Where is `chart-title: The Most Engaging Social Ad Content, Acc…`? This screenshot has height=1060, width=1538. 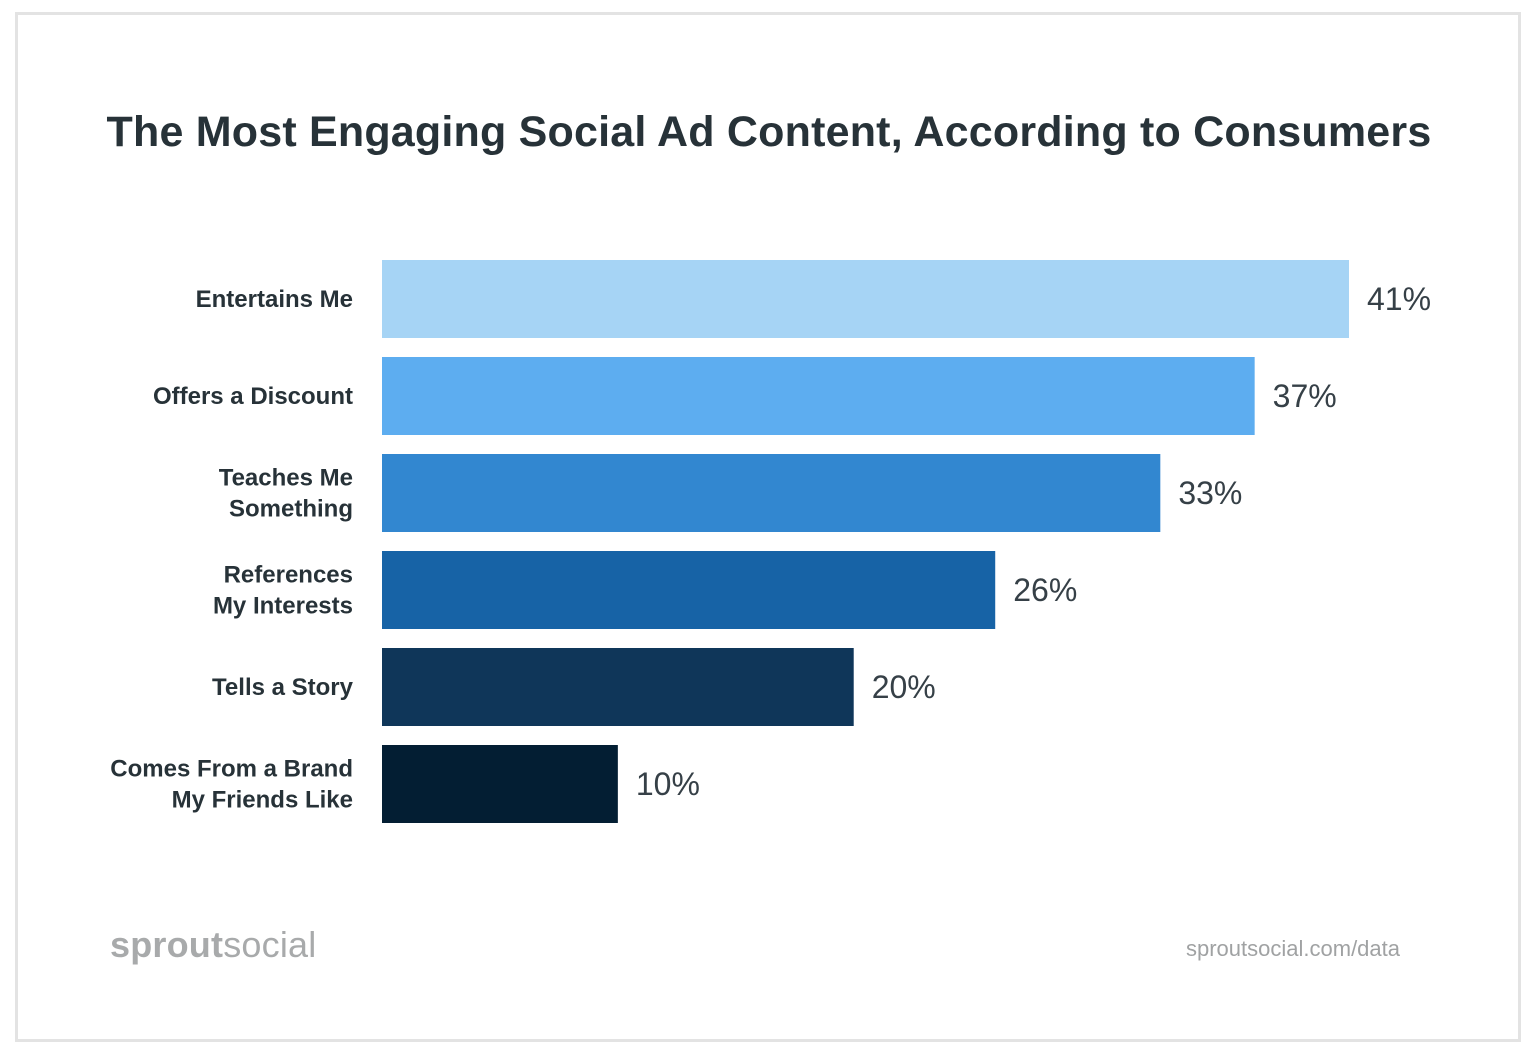 chart-title: The Most Engaging Social Ad Content, Acc… is located at coordinates (769, 132).